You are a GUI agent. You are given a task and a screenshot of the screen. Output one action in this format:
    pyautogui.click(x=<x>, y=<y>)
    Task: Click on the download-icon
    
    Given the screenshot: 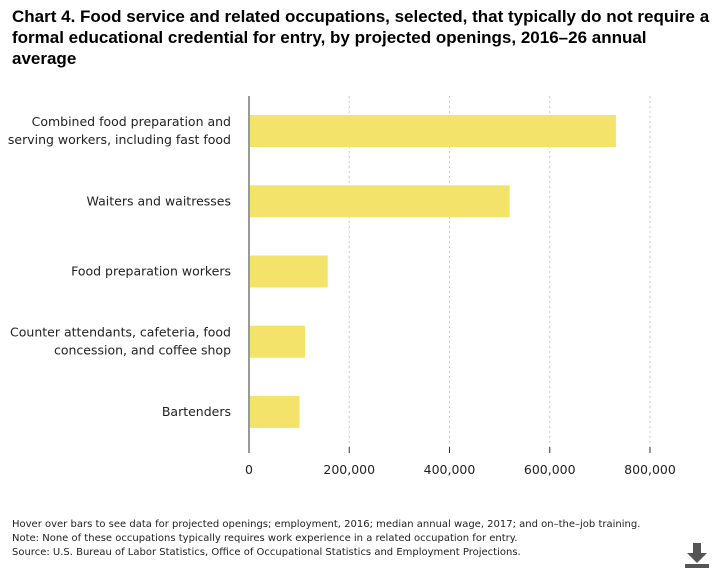 What is the action you would take?
    pyautogui.click(x=697, y=555)
    